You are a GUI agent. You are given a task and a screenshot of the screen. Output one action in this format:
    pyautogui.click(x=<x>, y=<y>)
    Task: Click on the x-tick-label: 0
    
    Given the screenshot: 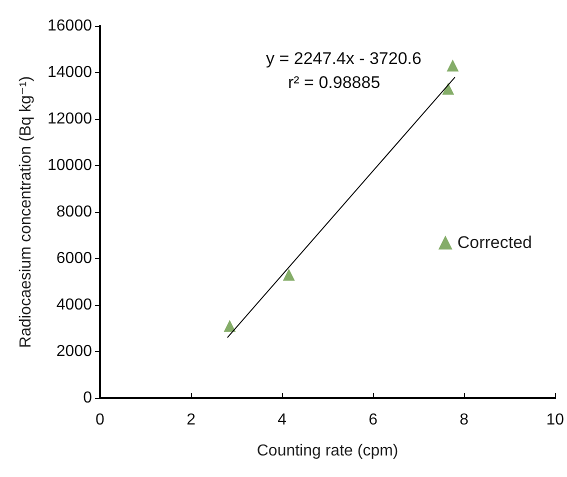 What is the action you would take?
    pyautogui.click(x=100, y=420)
    